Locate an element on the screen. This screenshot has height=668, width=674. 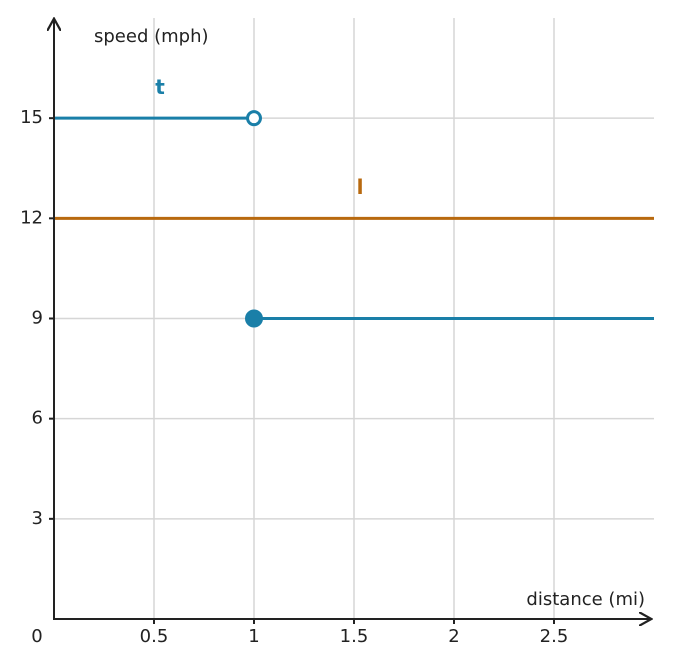
x-tick-label: 2 is located at coordinates (453, 636).